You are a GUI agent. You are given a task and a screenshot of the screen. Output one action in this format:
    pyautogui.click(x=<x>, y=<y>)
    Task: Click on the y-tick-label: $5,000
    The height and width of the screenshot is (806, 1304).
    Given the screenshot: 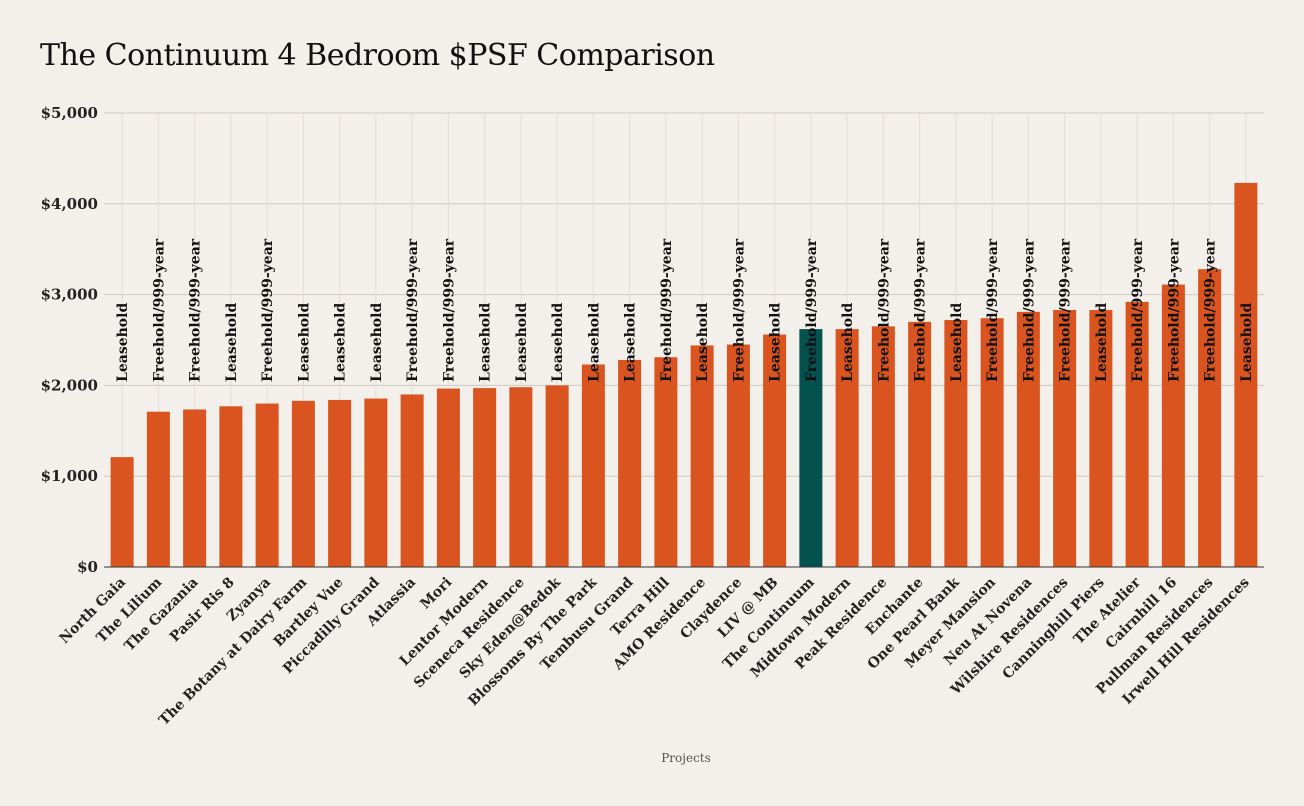 What is the action you would take?
    pyautogui.click(x=69, y=113)
    